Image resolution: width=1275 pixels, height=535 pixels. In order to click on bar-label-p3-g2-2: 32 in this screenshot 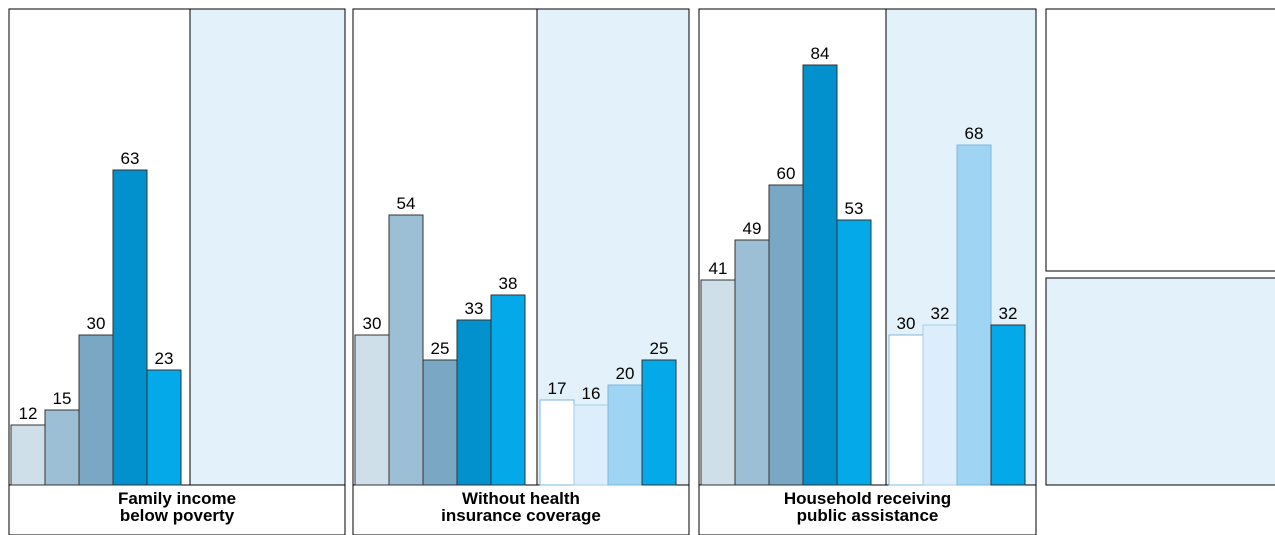, I will do `click(940, 313)`.